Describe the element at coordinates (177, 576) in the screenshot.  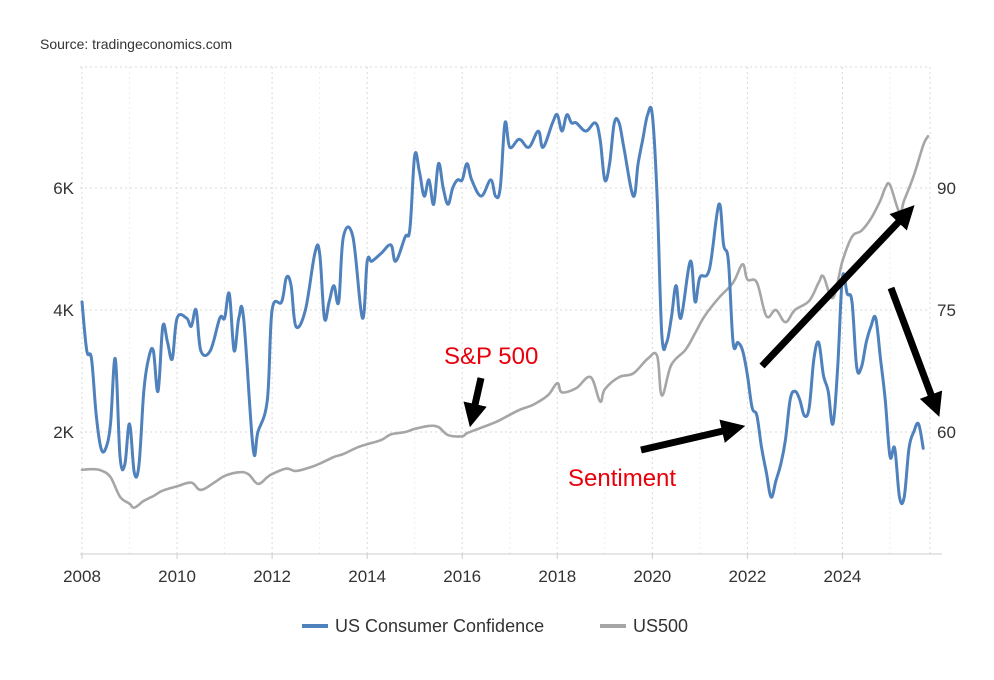
I see `x-tick-label: 2010` at that location.